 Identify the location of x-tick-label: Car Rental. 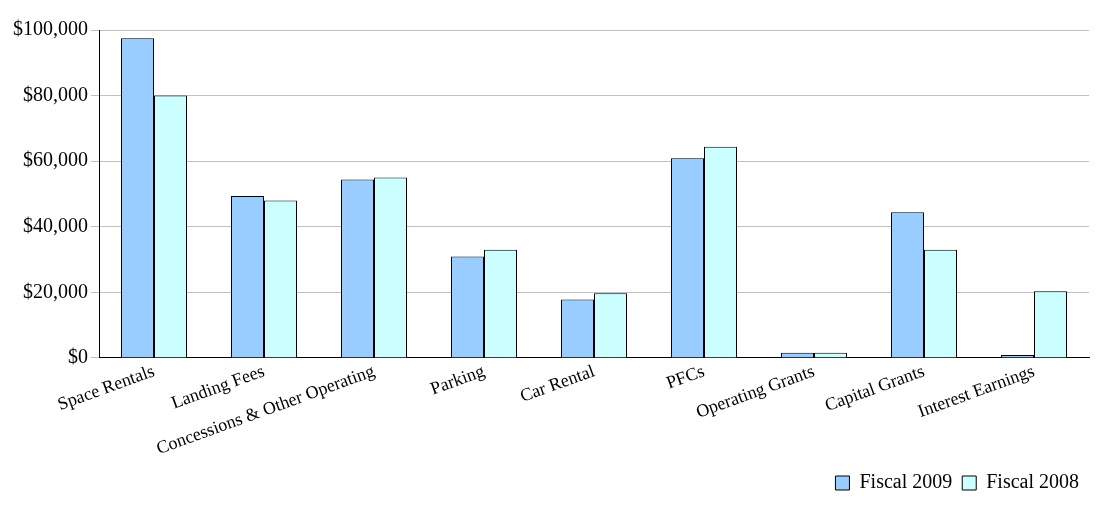
(557, 383).